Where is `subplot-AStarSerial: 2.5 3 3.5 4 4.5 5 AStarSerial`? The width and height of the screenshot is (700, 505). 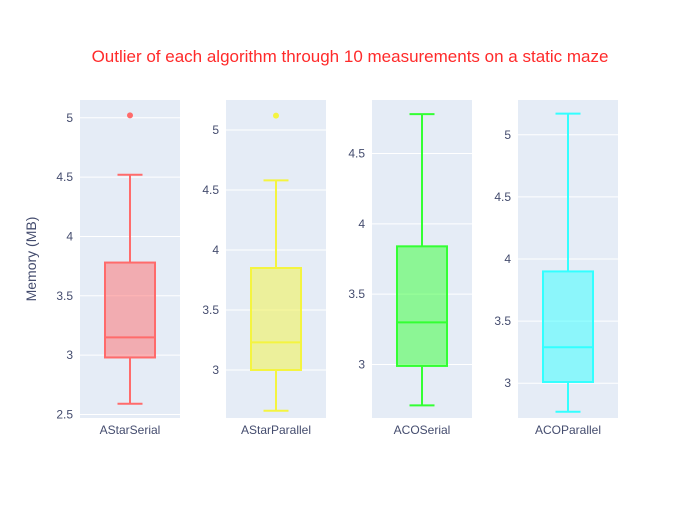 subplot-AStarSerial: 2.5 3 3.5 4 4.5 5 AStarSerial is located at coordinates (118, 268).